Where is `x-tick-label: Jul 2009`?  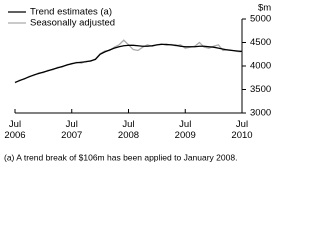
x-tick-label: Jul 2009 is located at coordinates (185, 130).